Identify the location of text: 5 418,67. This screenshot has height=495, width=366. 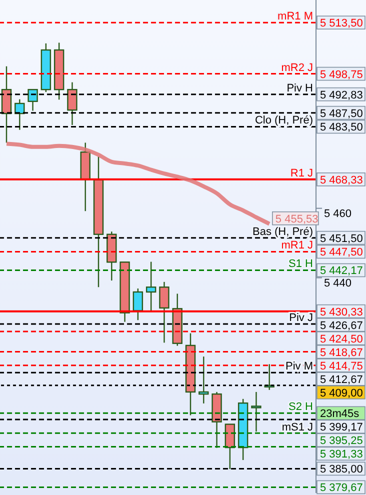
(341, 352).